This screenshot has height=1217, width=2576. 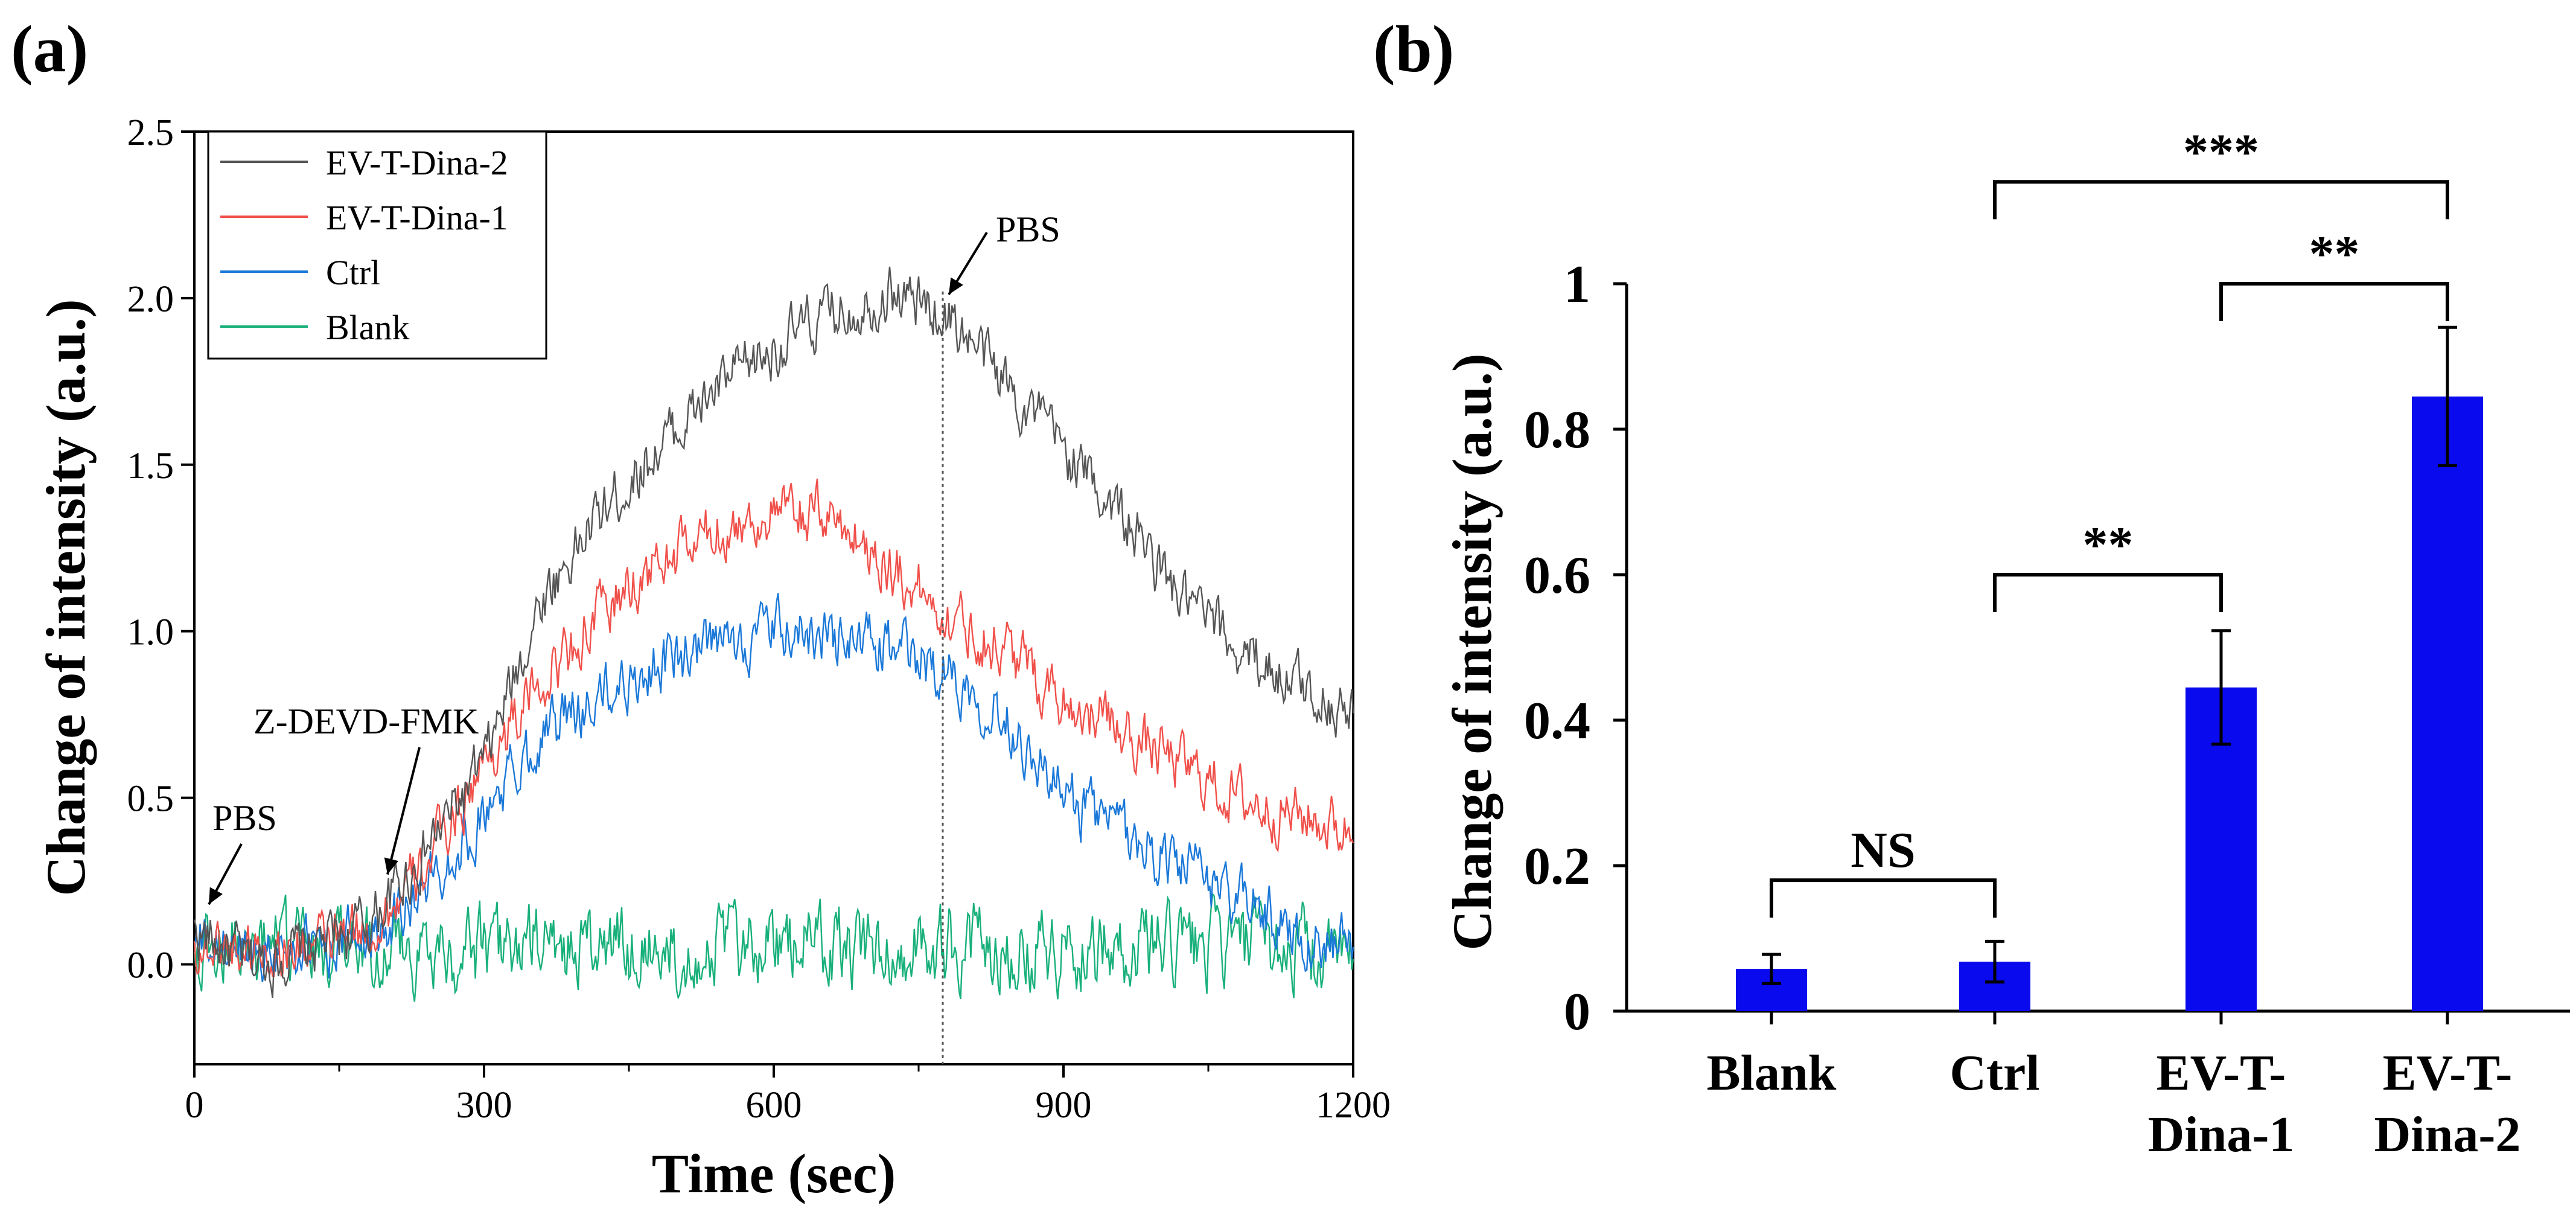 I want to click on x-tick-label: 900, so click(x=1064, y=1105).